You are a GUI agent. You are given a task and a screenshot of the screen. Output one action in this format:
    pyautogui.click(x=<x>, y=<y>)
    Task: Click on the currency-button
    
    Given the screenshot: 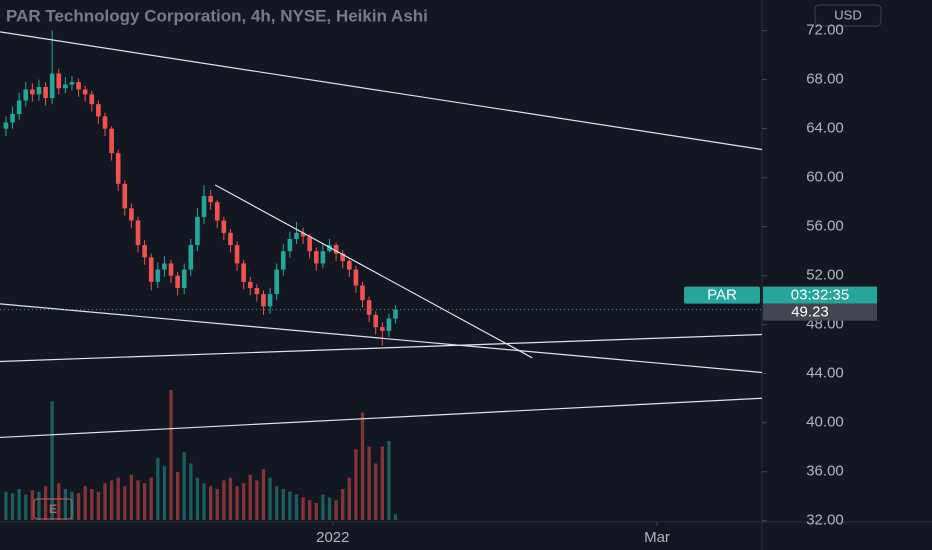 What is the action you would take?
    pyautogui.click(x=848, y=15)
    